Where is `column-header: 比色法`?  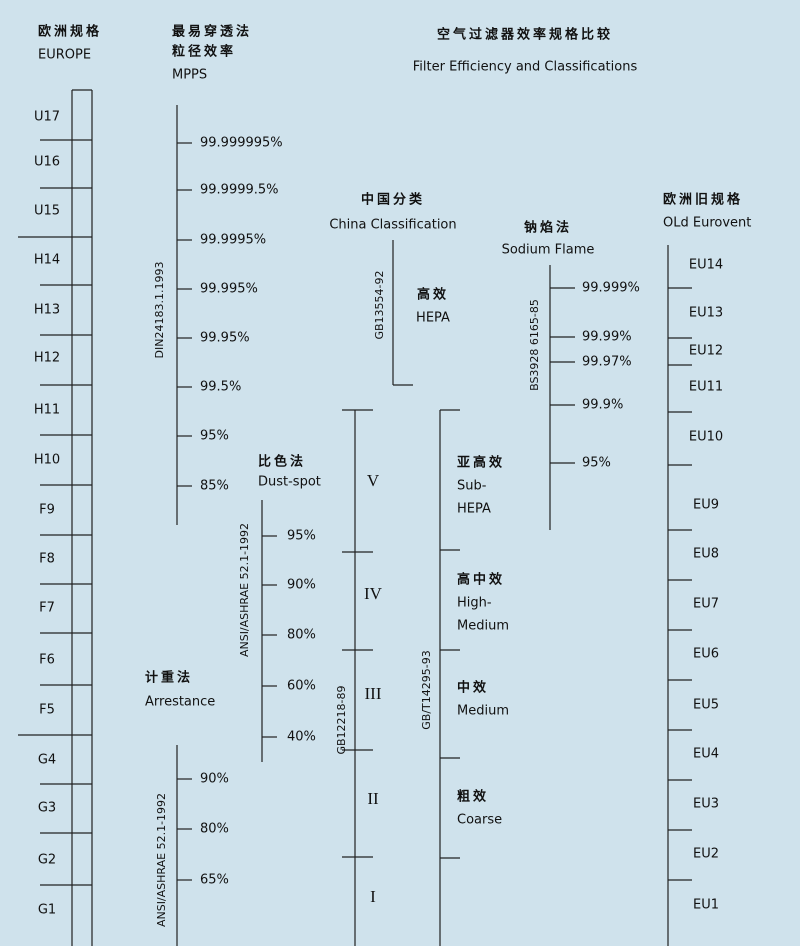 column-header: 比色法 is located at coordinates (282, 462).